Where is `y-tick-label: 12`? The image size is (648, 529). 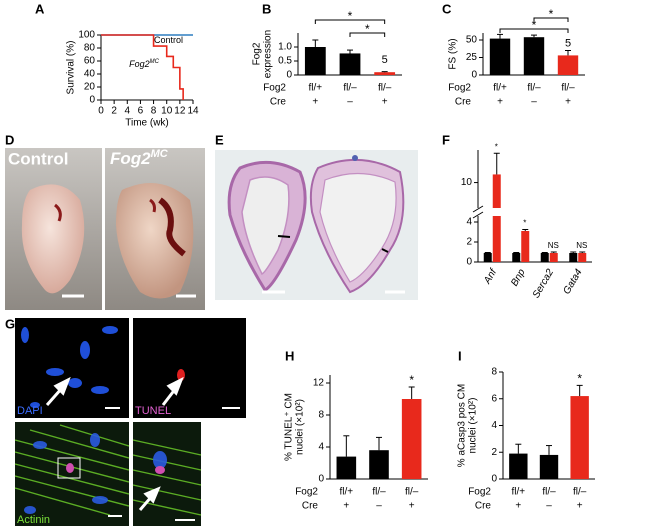
y-tick-label: 12 is located at coordinates (319, 383).